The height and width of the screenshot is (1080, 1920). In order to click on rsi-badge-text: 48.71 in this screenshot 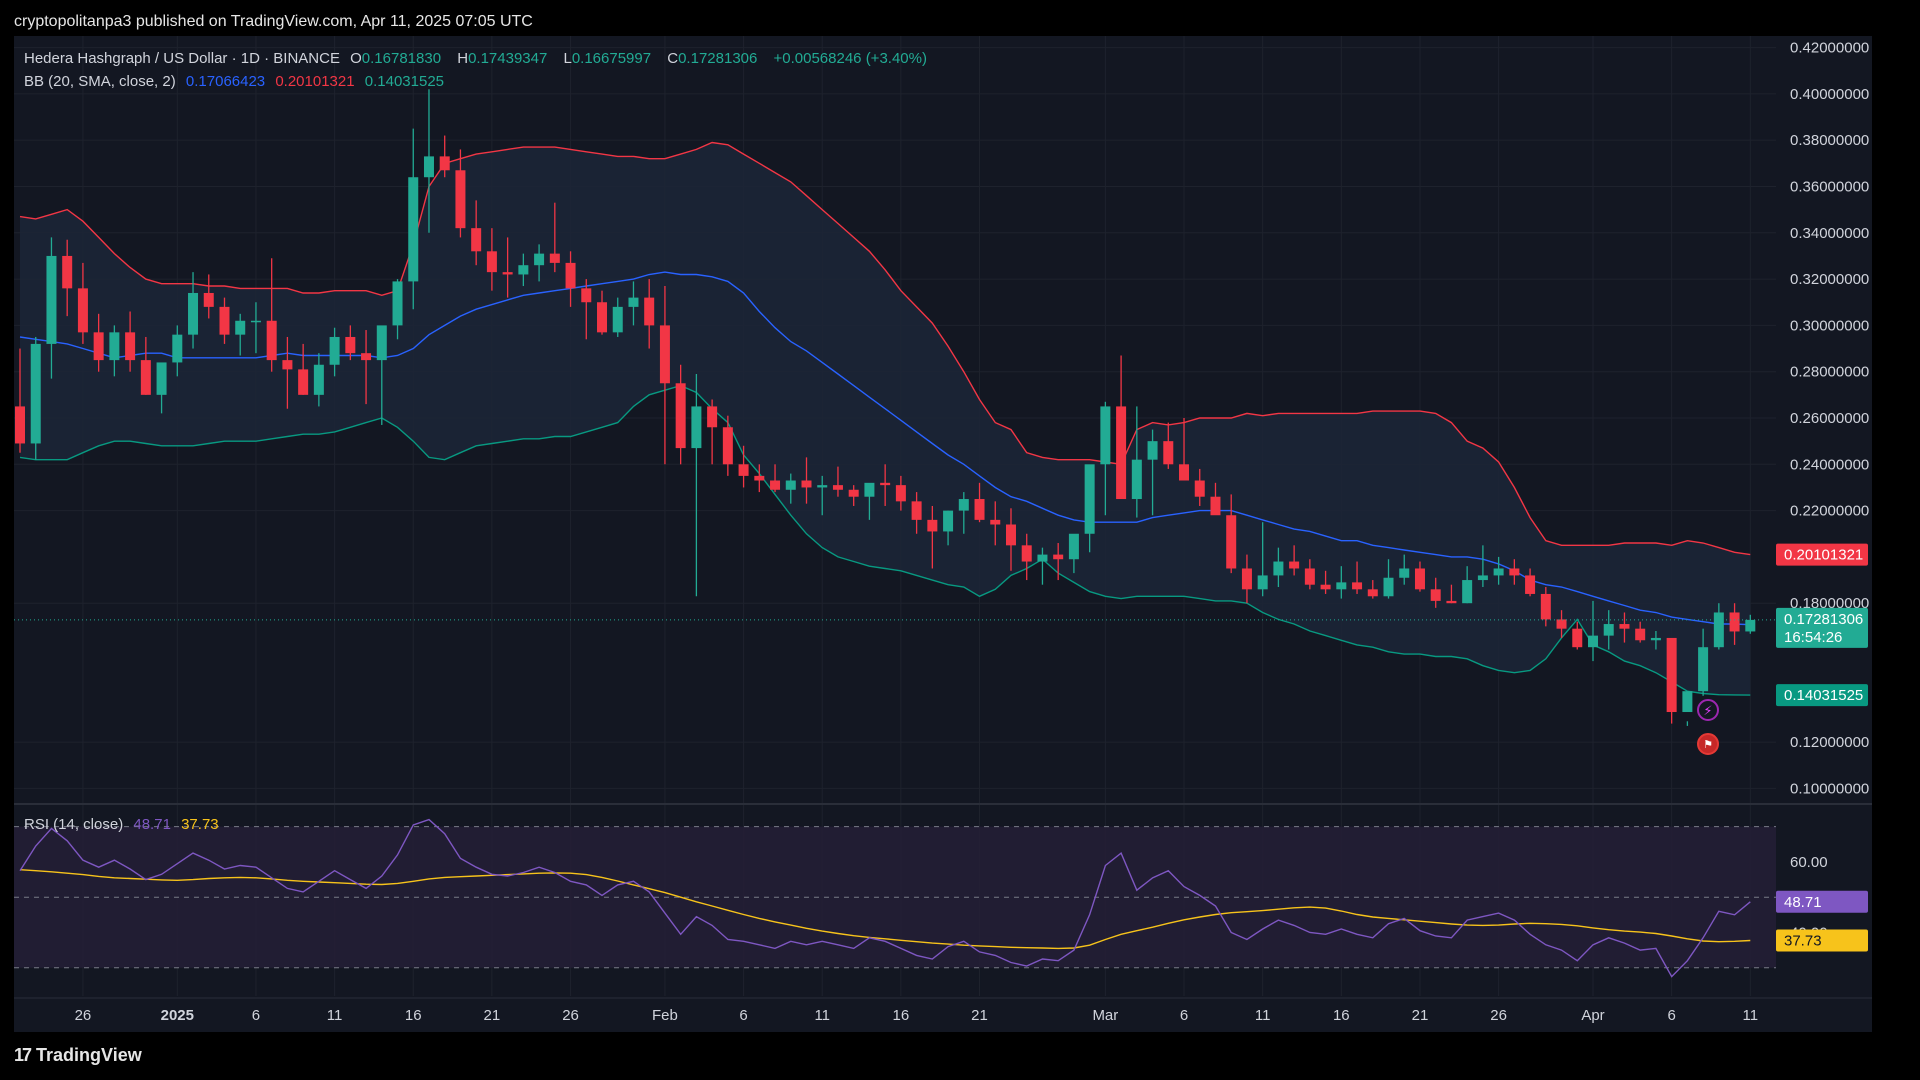, I will do `click(1803, 902)`.